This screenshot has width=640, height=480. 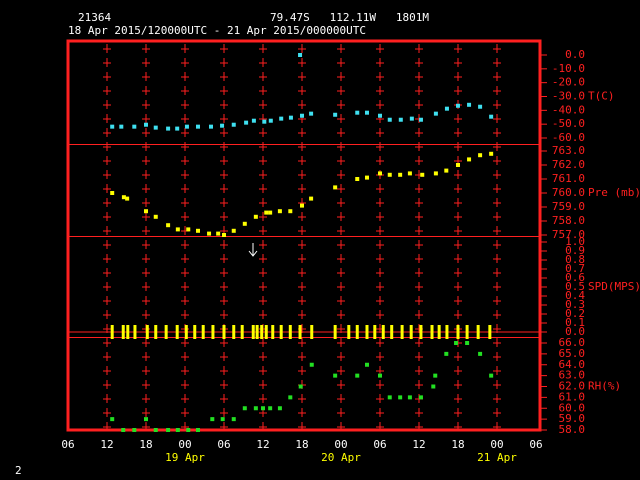 I want to click on y-tick-label: 0.7, so click(x=575, y=268).